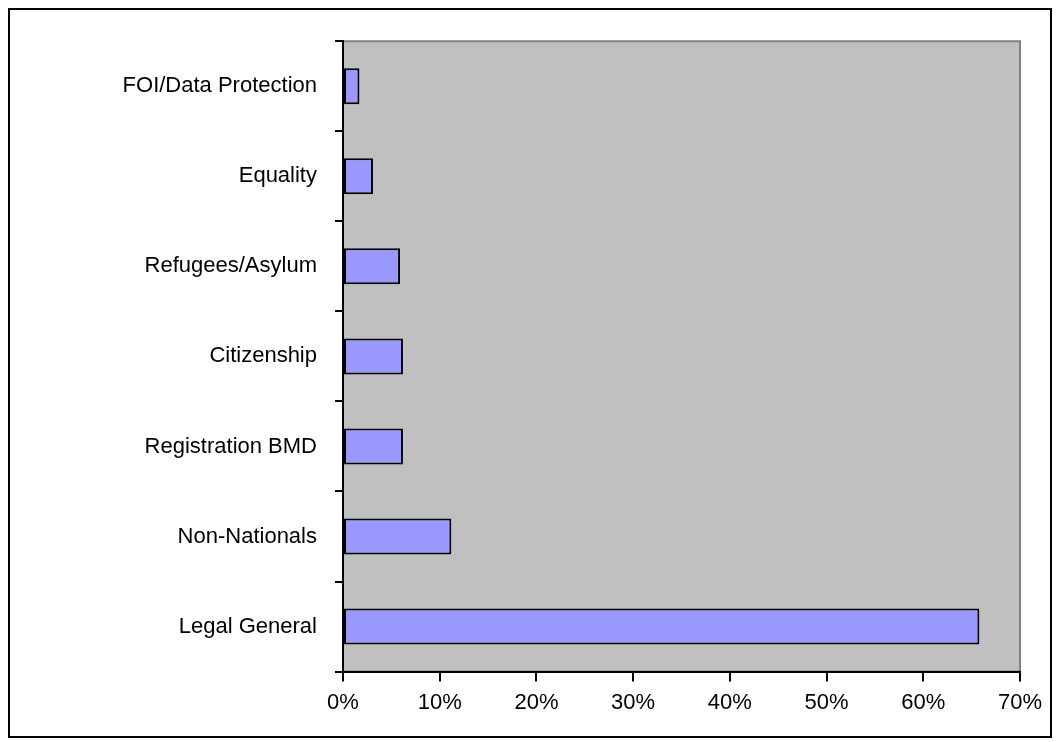 The image size is (1059, 742). Describe the element at coordinates (230, 445) in the screenshot. I see `y-tick-label: Registration BMD` at that location.